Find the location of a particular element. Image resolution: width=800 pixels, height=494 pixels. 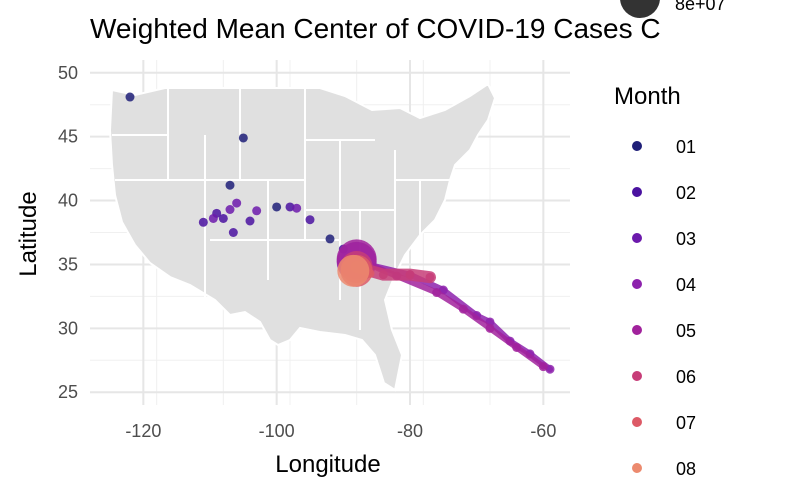

y-tick-label: 40 is located at coordinates (68, 201).